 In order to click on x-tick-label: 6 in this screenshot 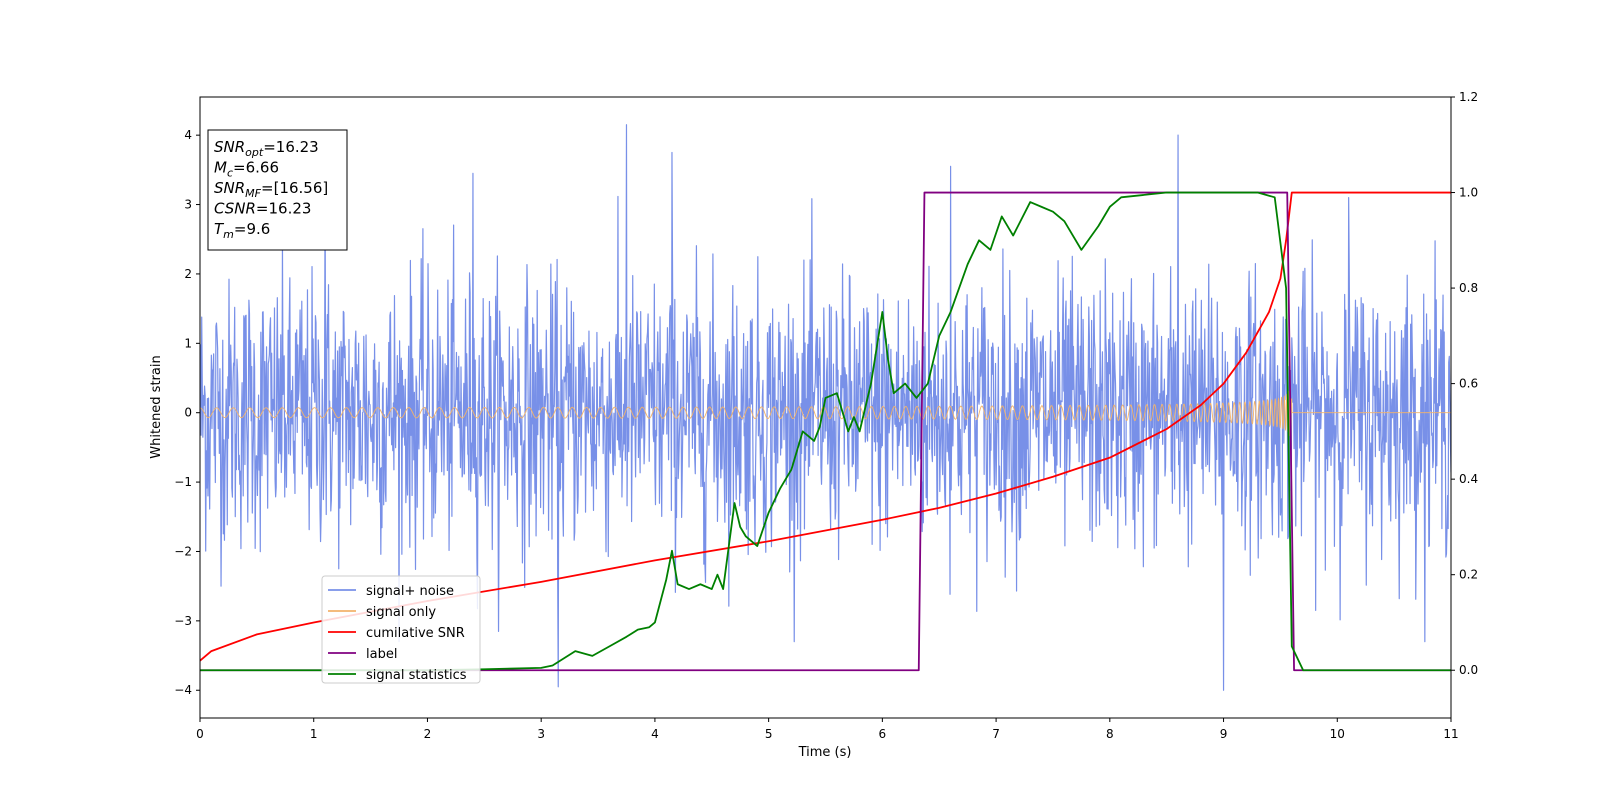, I will do `click(883, 734)`.